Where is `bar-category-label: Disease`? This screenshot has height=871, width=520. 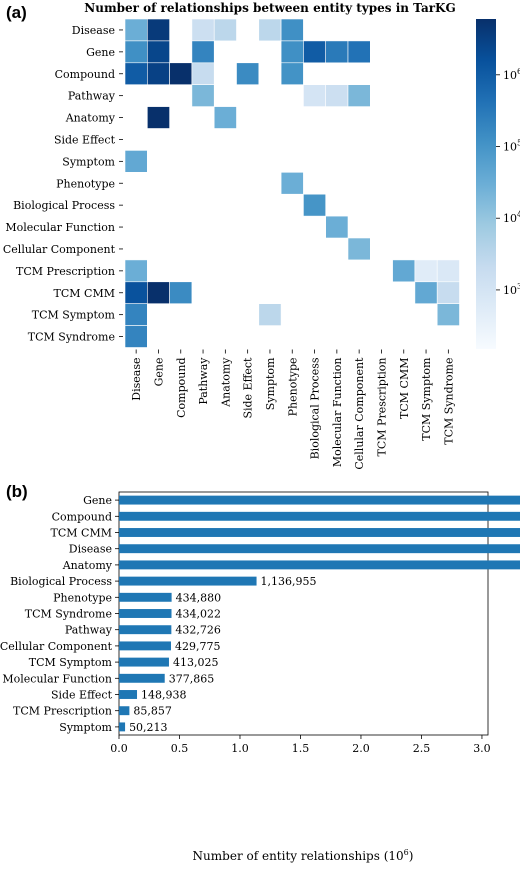 bar-category-label: Disease is located at coordinates (90, 549).